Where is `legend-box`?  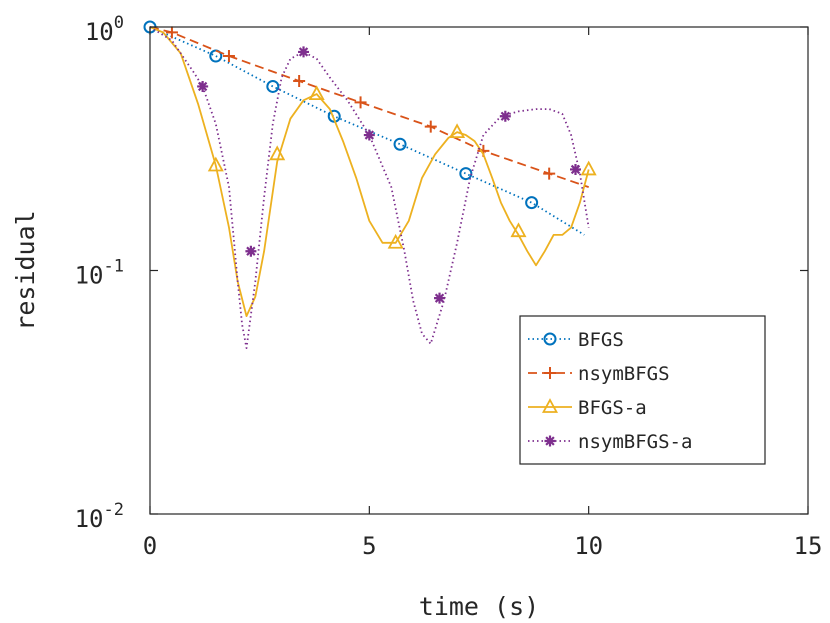 legend-box is located at coordinates (642, 390).